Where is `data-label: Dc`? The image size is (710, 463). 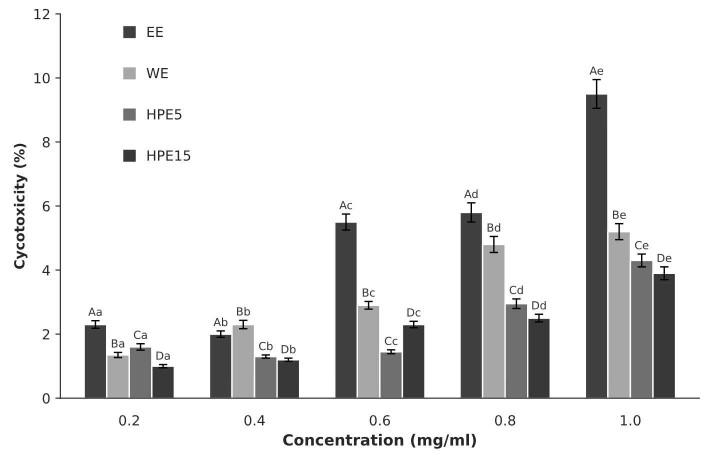
data-label: Dc is located at coordinates (413, 312).